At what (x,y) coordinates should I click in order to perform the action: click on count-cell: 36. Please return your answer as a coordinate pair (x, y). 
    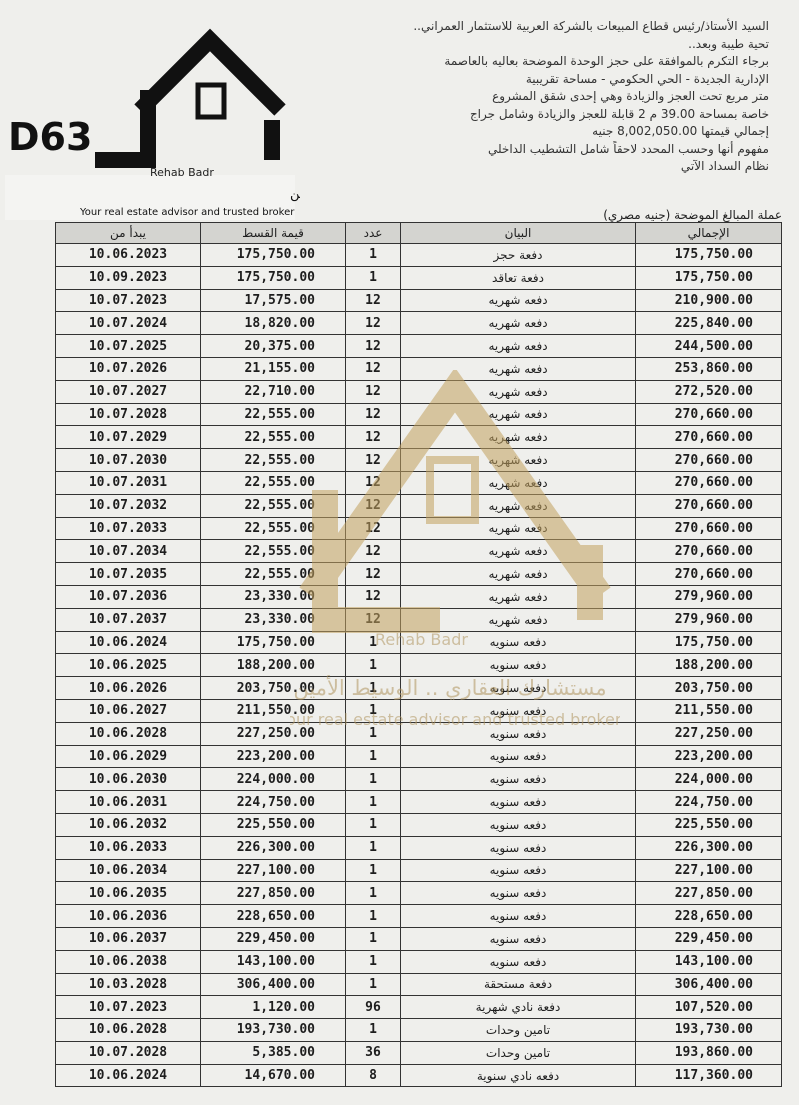
    Looking at the image, I should click on (373, 1052).